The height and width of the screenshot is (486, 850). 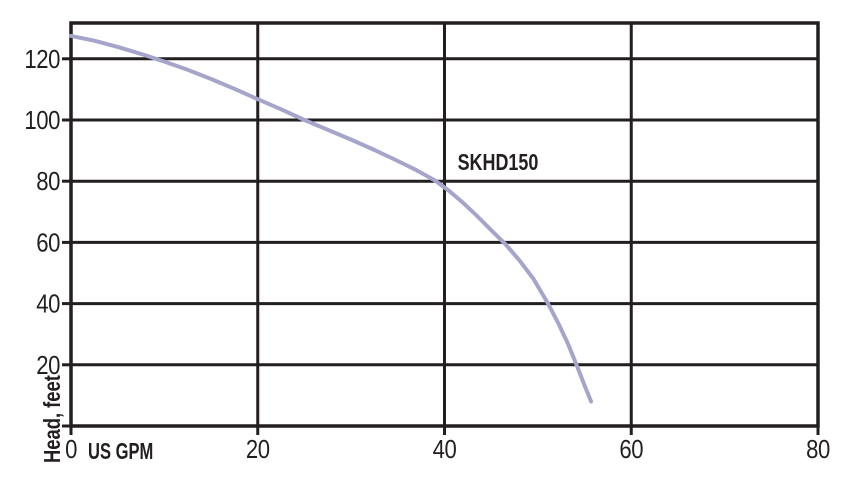 What do you see at coordinates (48, 243) in the screenshot?
I see `y-tick-label: 60` at bounding box center [48, 243].